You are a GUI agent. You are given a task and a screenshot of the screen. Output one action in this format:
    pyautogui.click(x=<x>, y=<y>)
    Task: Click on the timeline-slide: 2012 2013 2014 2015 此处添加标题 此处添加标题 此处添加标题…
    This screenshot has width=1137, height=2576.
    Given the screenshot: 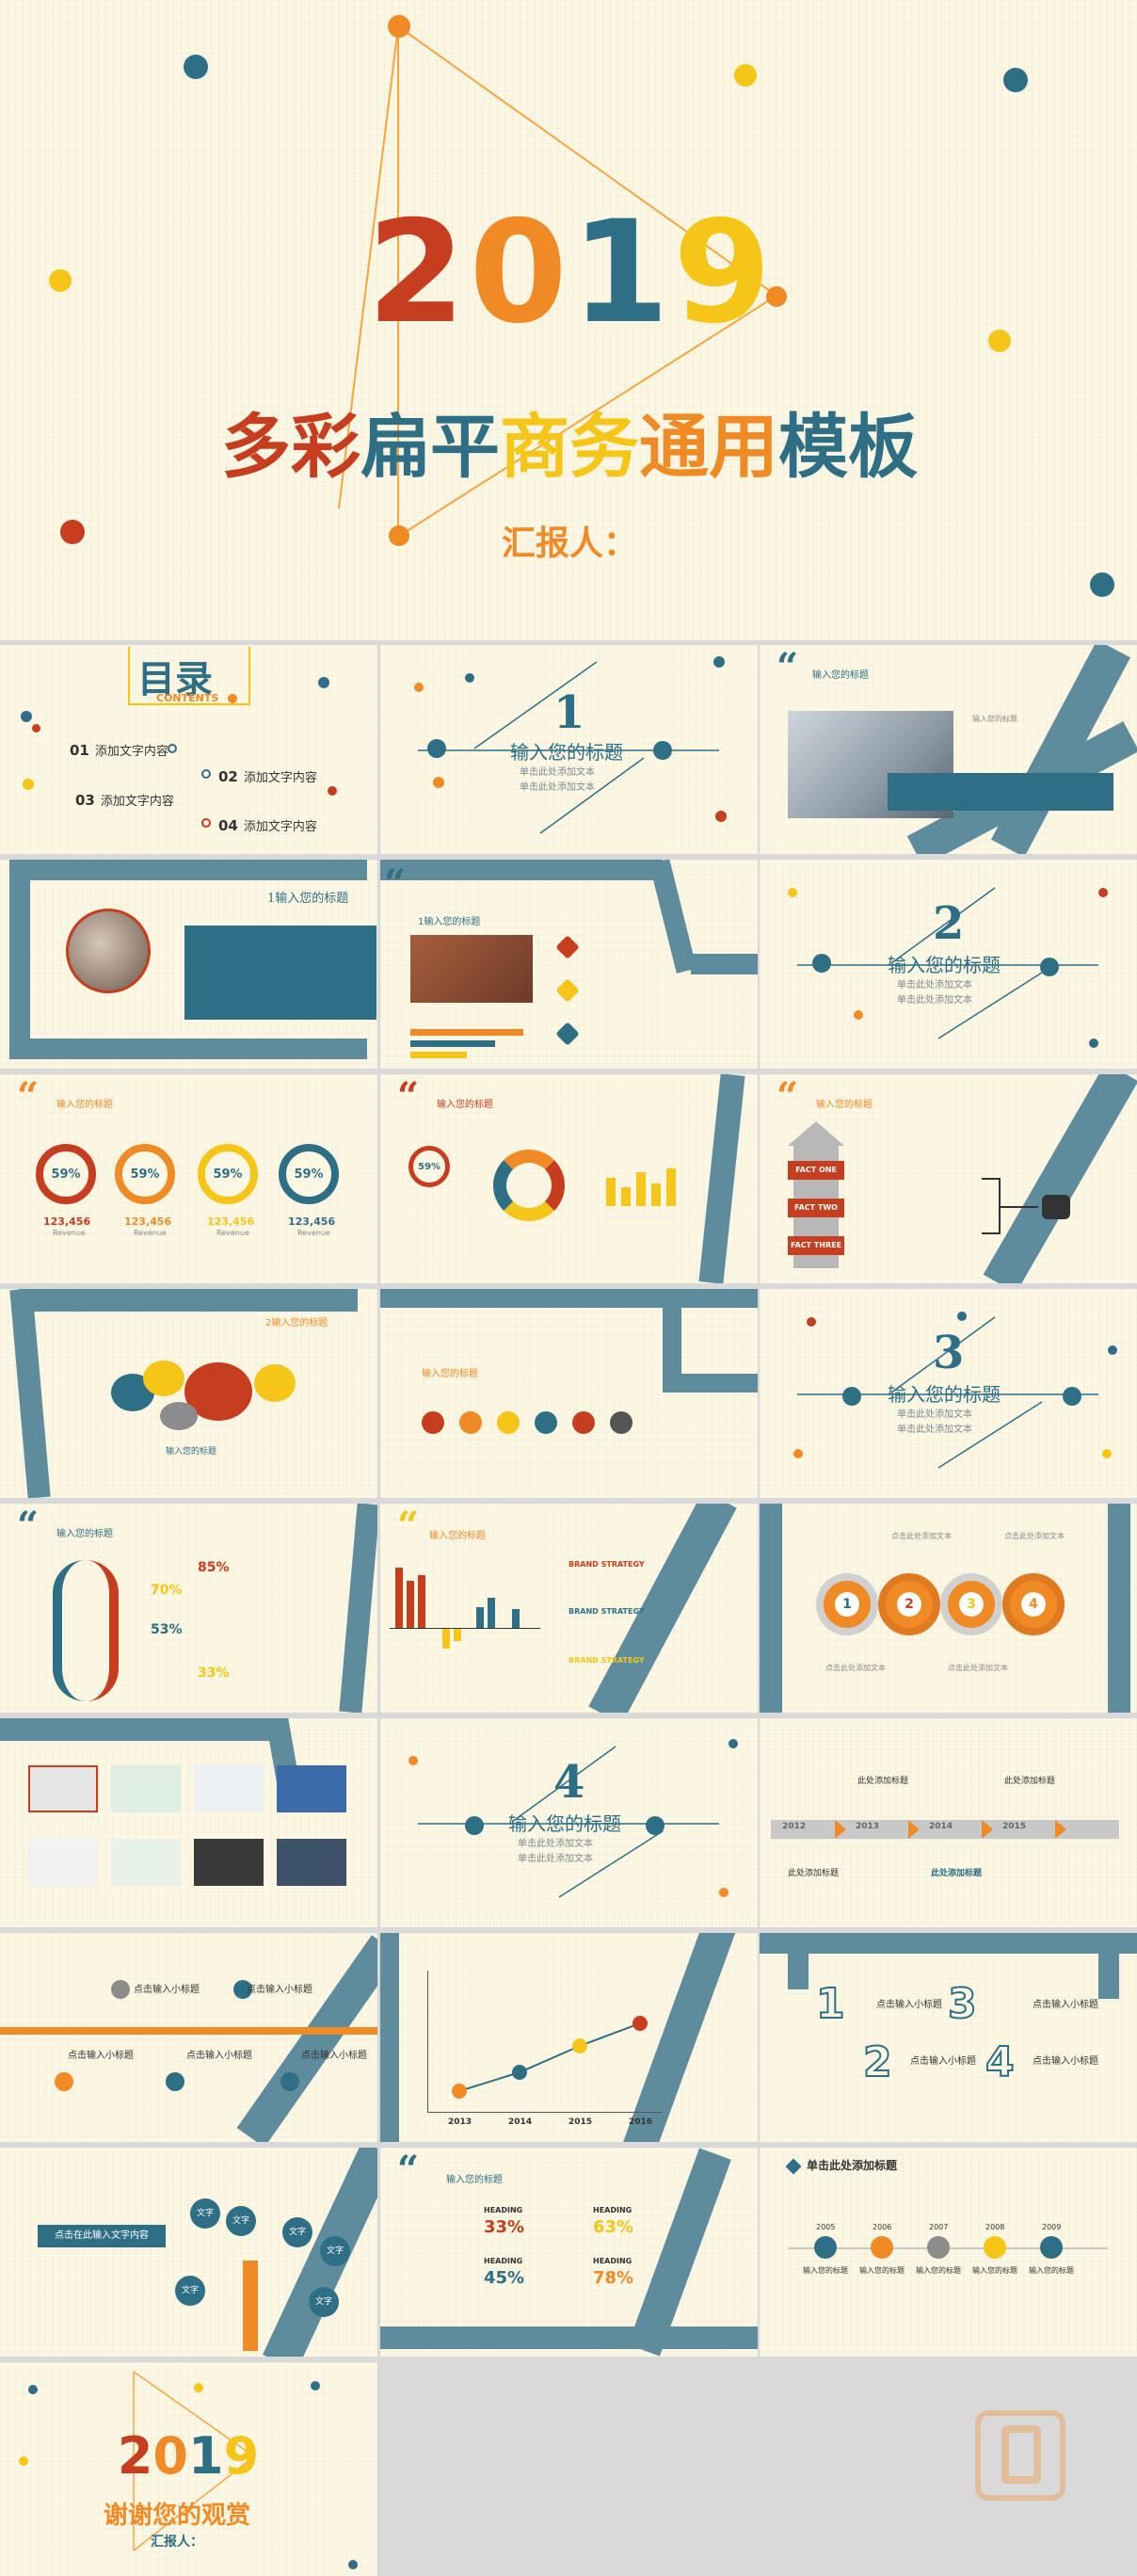 What is the action you would take?
    pyautogui.click(x=949, y=1822)
    